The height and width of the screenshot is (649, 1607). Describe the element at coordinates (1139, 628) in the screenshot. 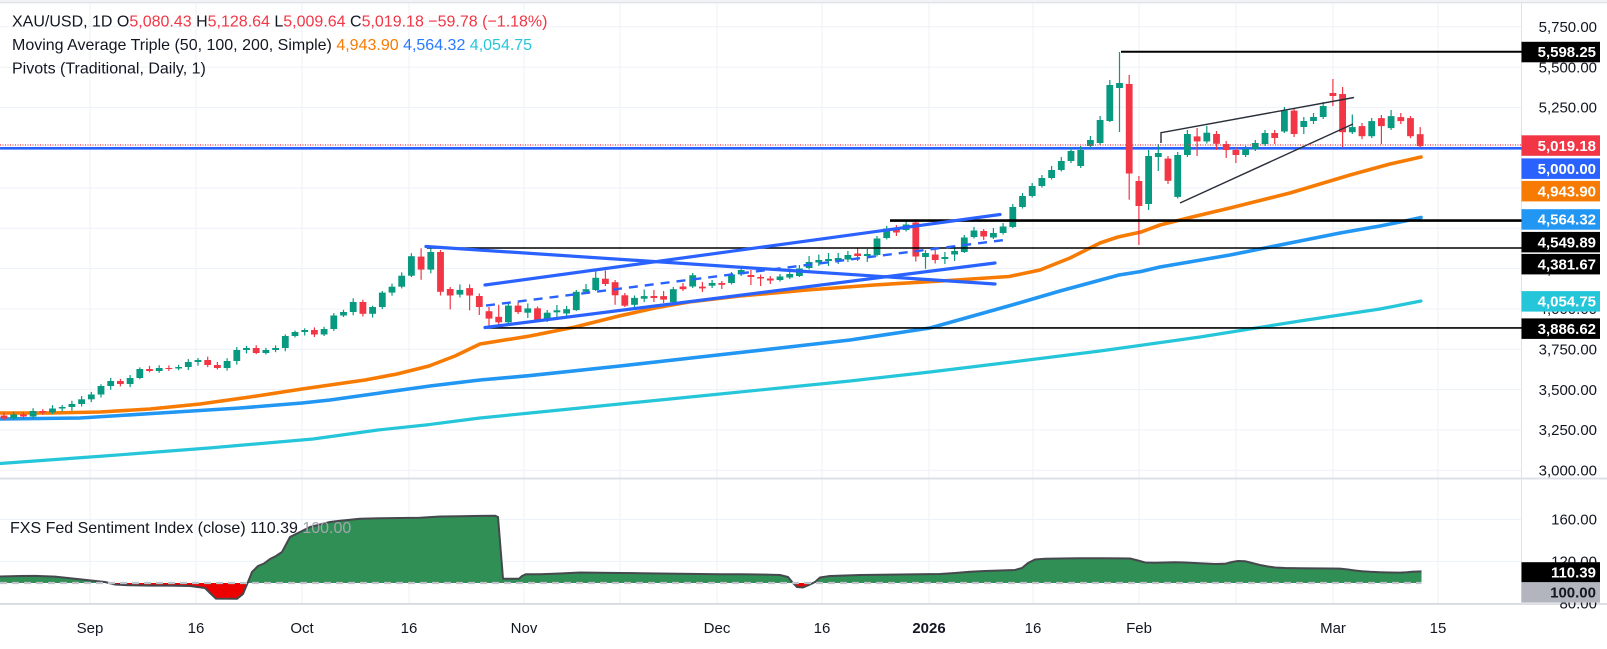

I see `svg-text: Feb` at that location.